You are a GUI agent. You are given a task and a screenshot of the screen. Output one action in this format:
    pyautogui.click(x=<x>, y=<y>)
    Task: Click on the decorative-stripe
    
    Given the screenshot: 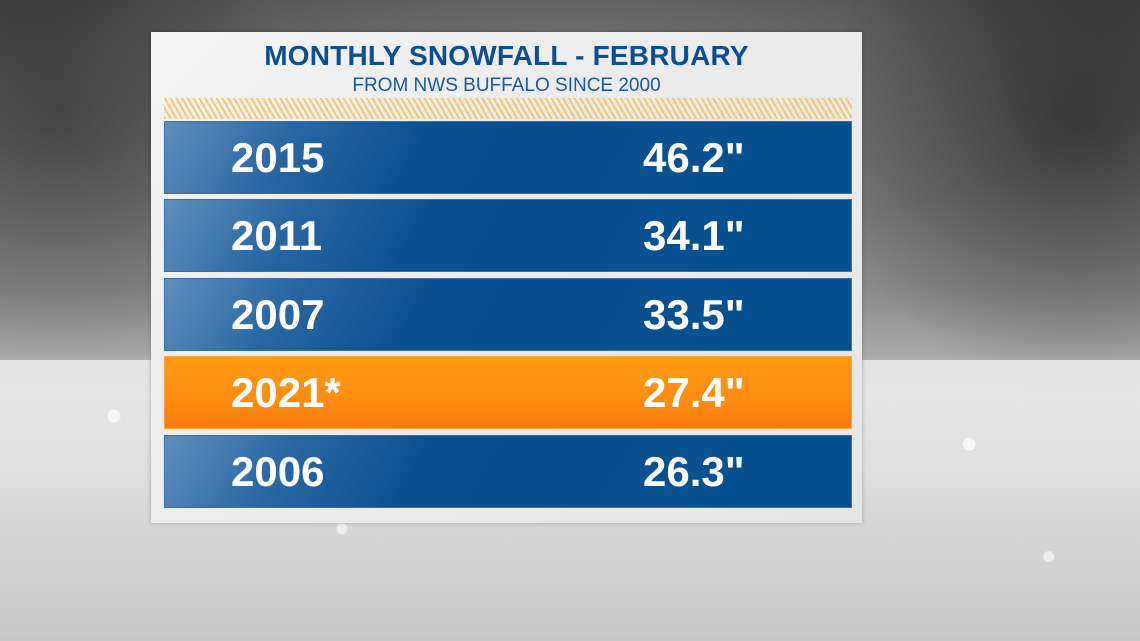 What is the action you would take?
    pyautogui.click(x=508, y=108)
    